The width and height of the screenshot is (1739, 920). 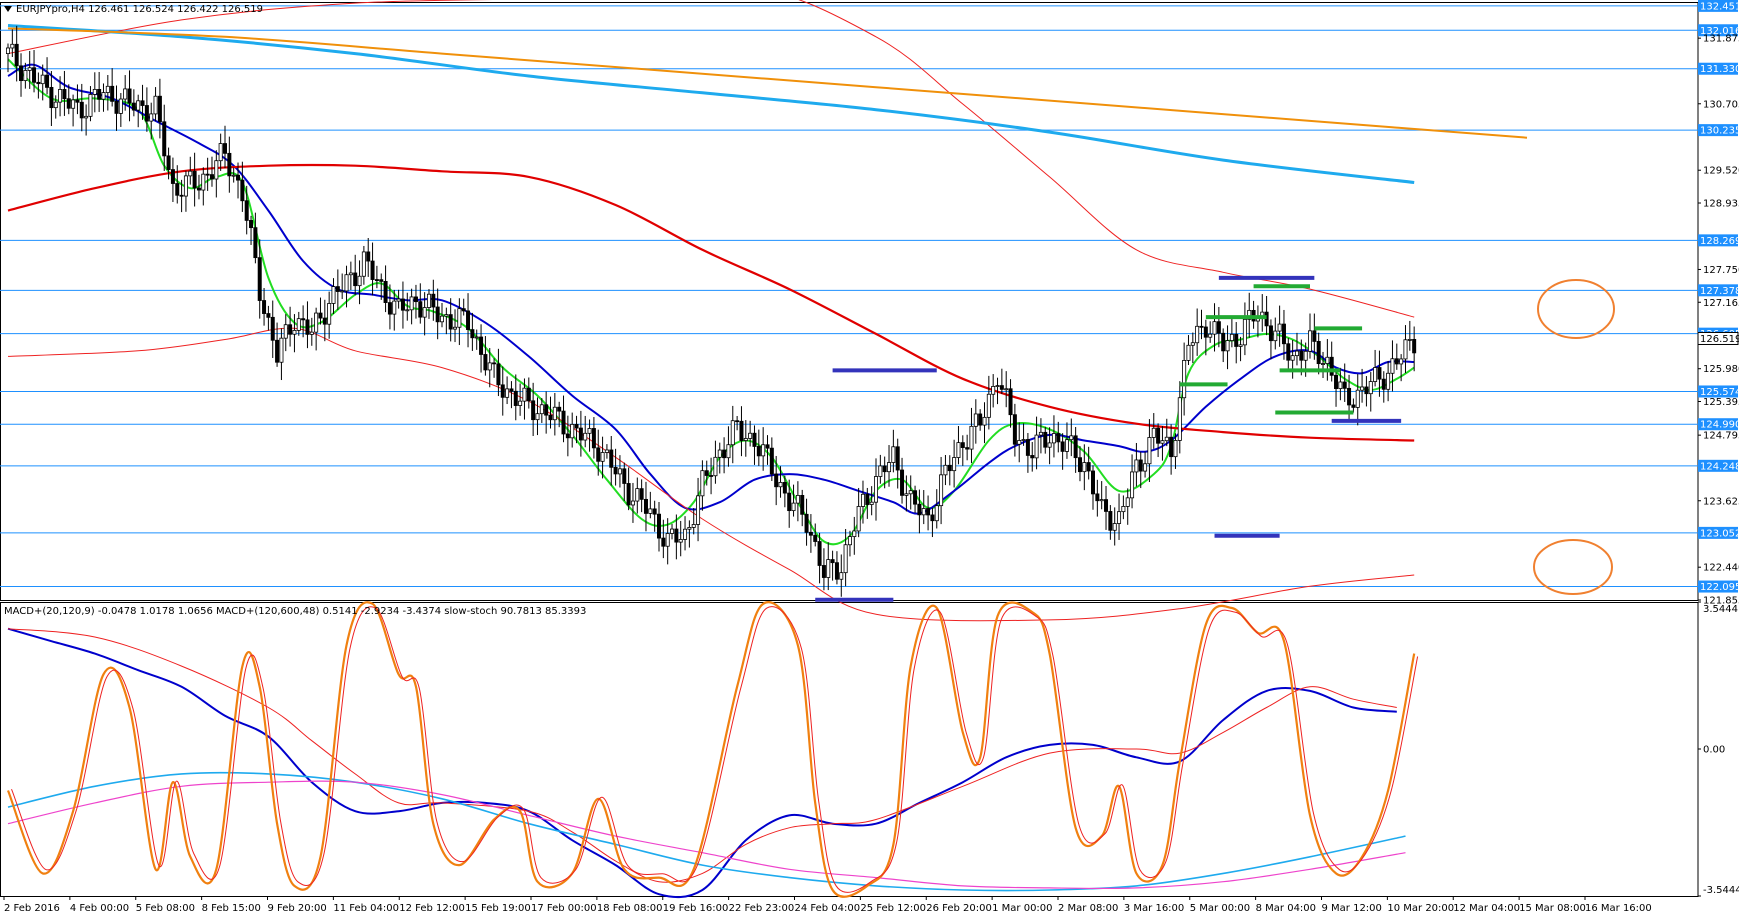 I want to click on level-label: 132.016, so click(x=1719, y=31).